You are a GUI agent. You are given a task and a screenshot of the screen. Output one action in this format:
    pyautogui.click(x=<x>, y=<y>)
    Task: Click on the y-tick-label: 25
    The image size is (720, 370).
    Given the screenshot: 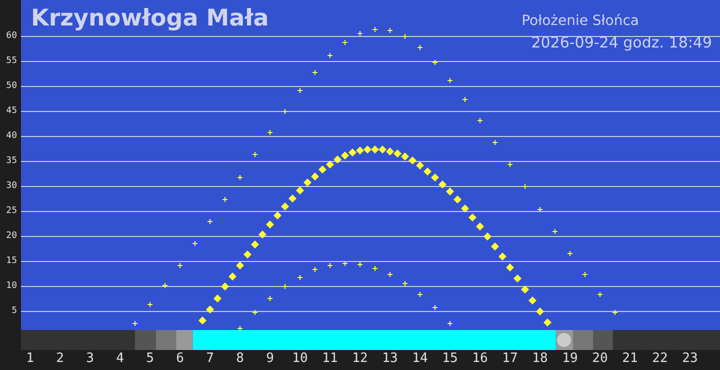 What is the action you would take?
    pyautogui.click(x=11, y=211)
    